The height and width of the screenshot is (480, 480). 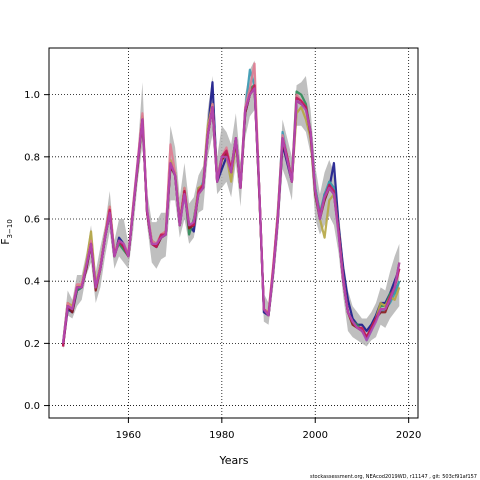 I want to click on y-axis-label-subscript: 3−10, so click(x=10, y=228).